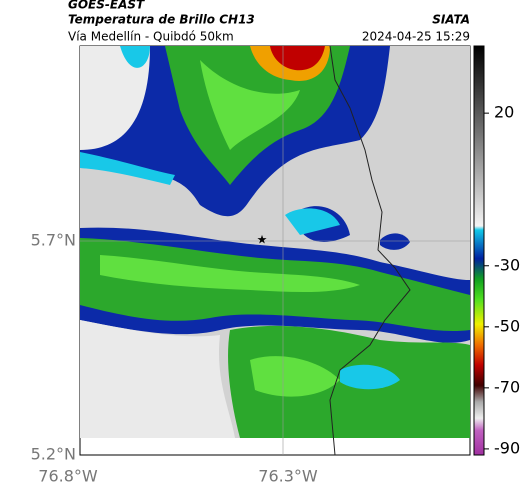  I want to click on colorbar, so click(479, 250).